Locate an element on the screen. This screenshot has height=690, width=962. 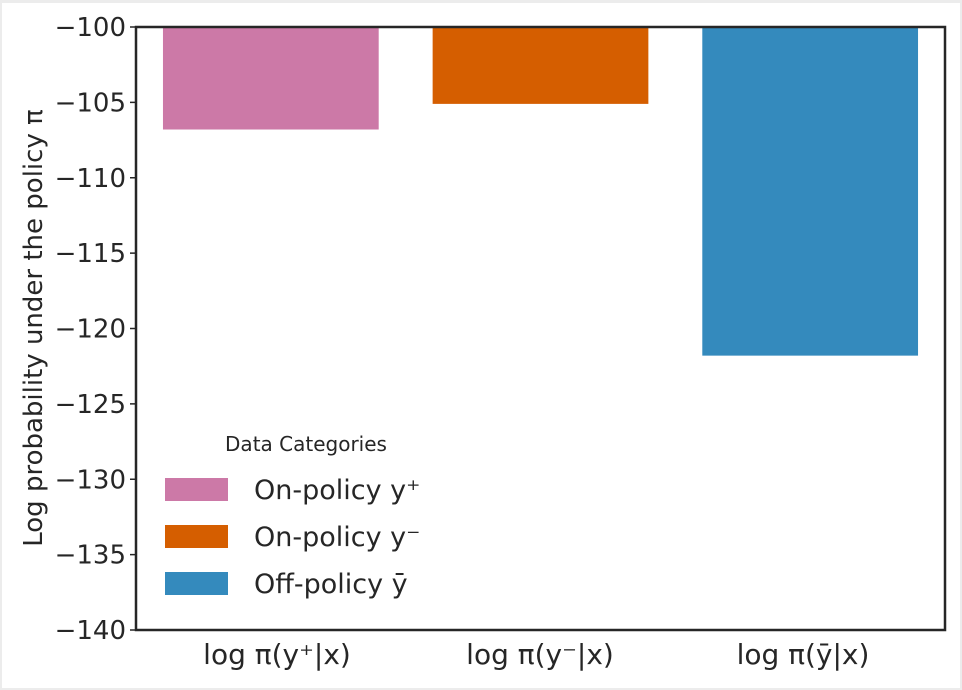
y-tick-label-4: −120 is located at coordinates (90, 330).